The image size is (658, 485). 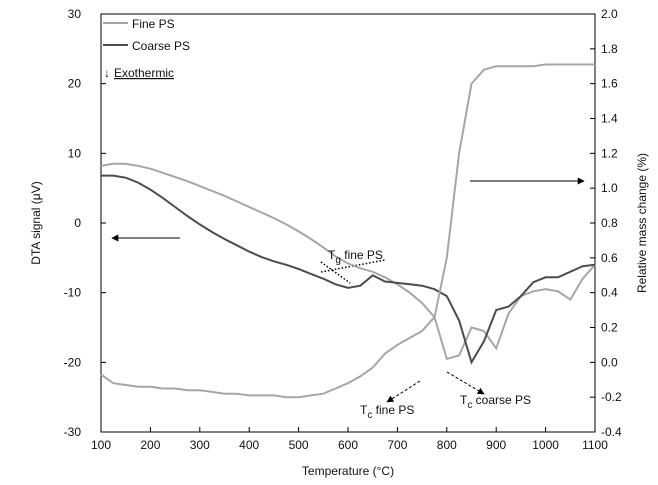 What do you see at coordinates (75, 14) in the screenshot?
I see `y-tick-label: 30` at bounding box center [75, 14].